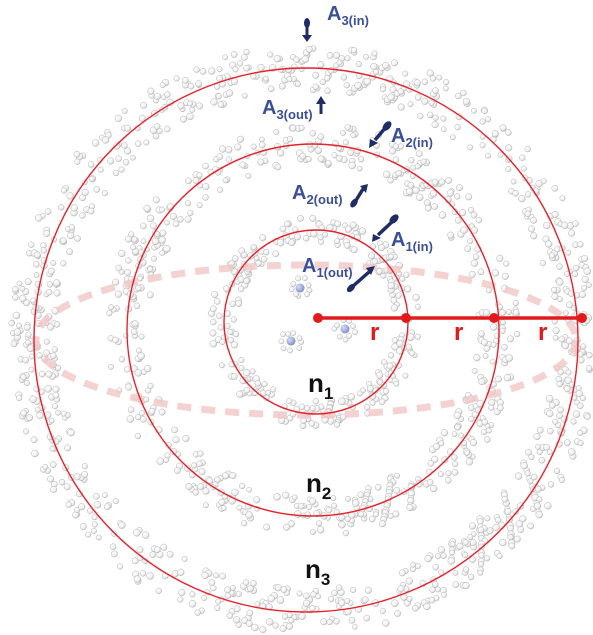  I want to click on label-a1-out-base: A, so click(309, 266).